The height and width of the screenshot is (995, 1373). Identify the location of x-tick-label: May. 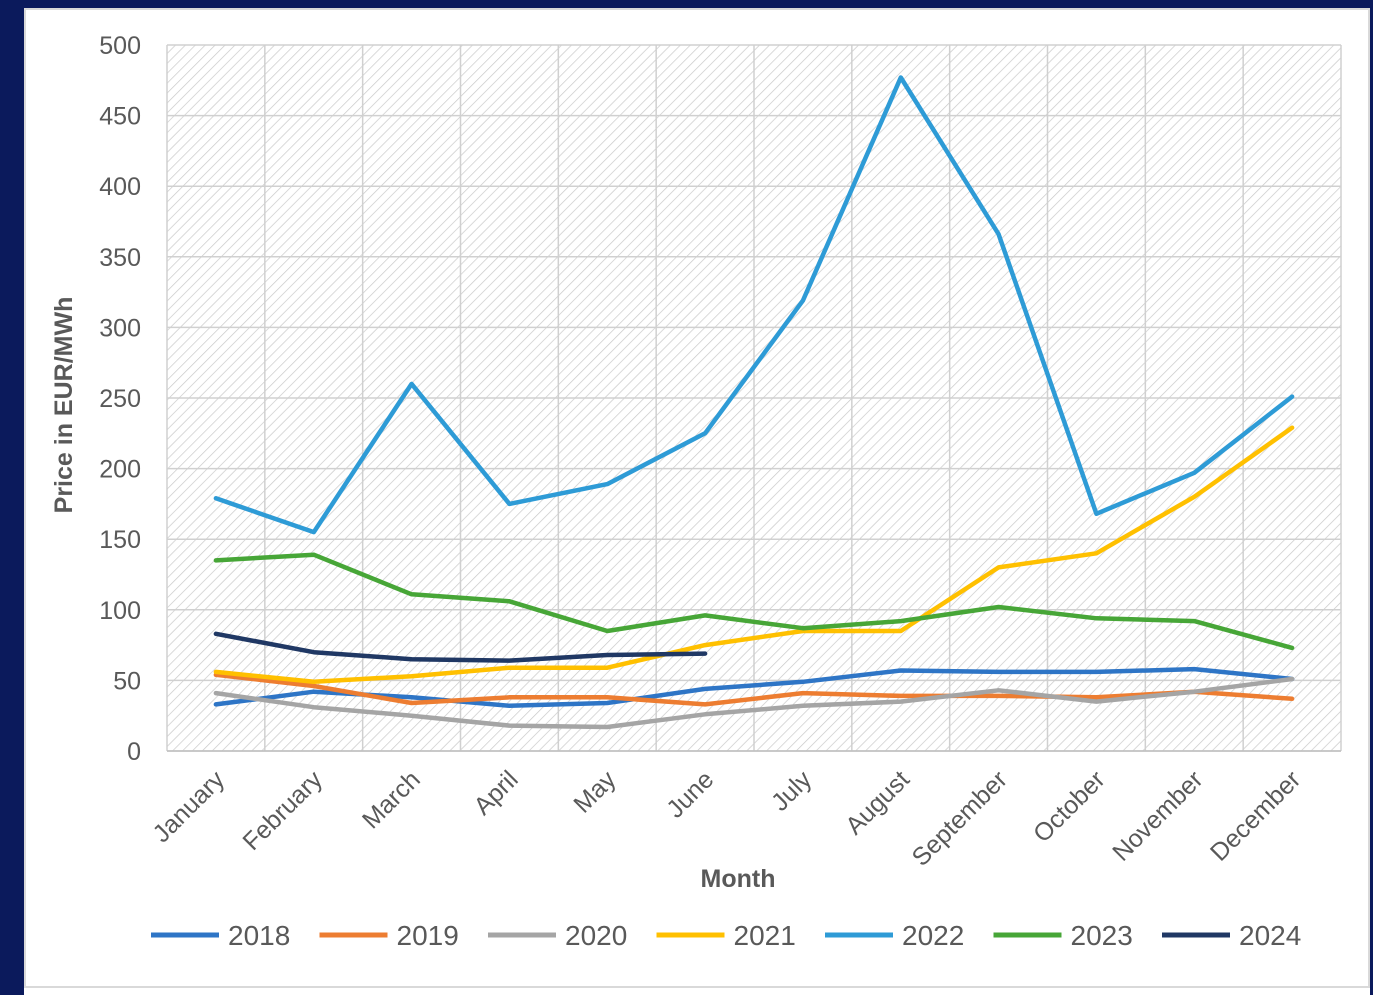
(595, 792).